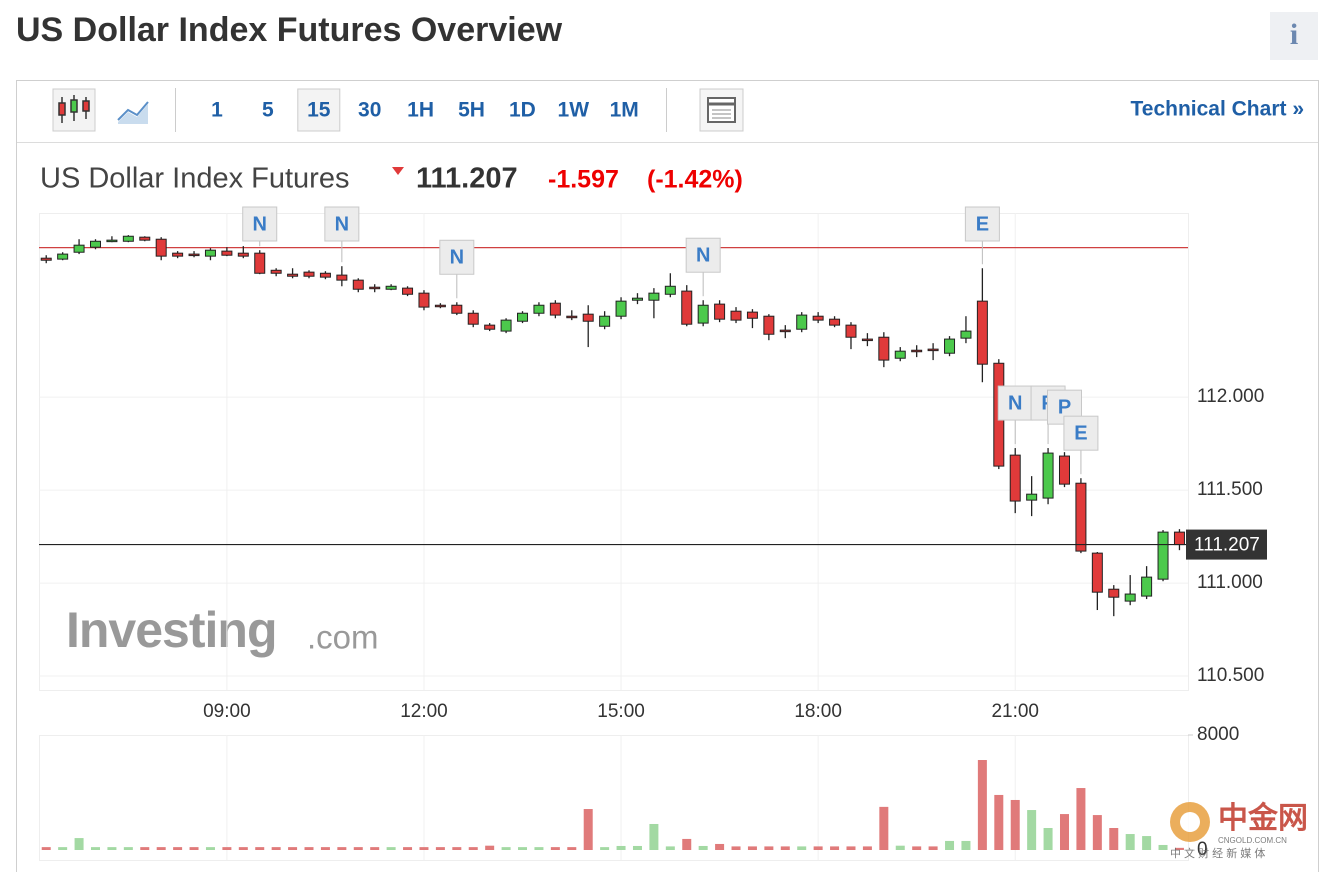  I want to click on x-tick-label: 21:00, so click(1015, 711).